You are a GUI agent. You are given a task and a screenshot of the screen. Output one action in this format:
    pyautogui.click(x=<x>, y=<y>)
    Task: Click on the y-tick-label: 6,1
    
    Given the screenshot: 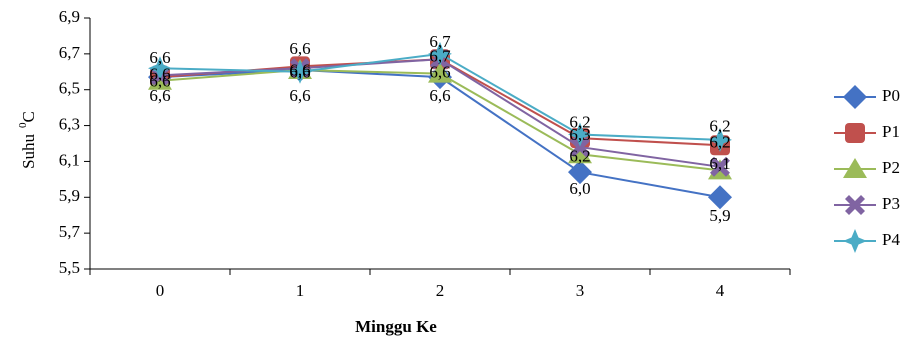 What is the action you would take?
    pyautogui.click(x=69, y=159)
    